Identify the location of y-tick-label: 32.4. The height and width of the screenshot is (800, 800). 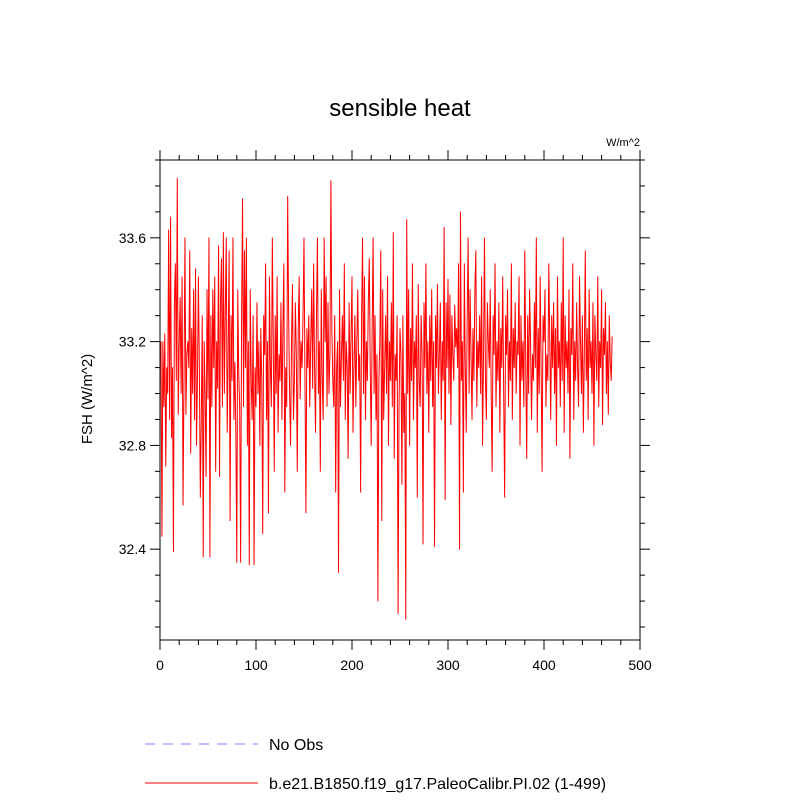
(132, 549).